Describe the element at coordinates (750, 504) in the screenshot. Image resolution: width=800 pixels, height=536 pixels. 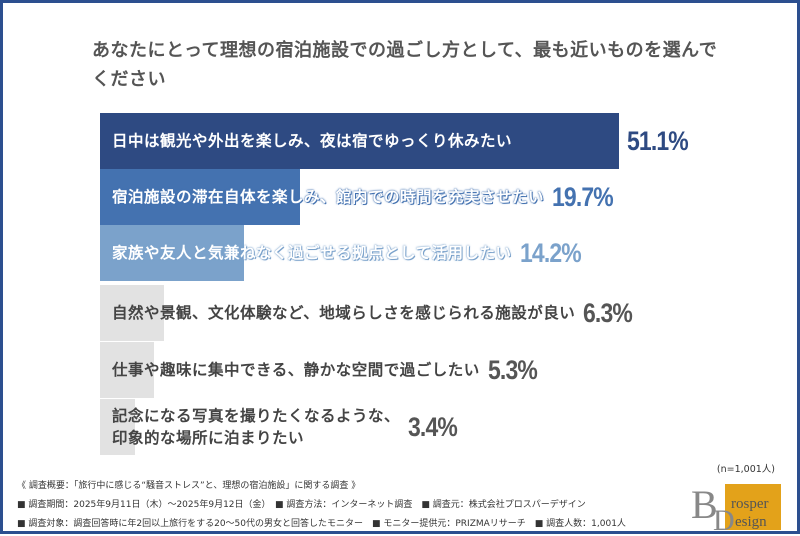
I see `svg-text: rosper` at that location.